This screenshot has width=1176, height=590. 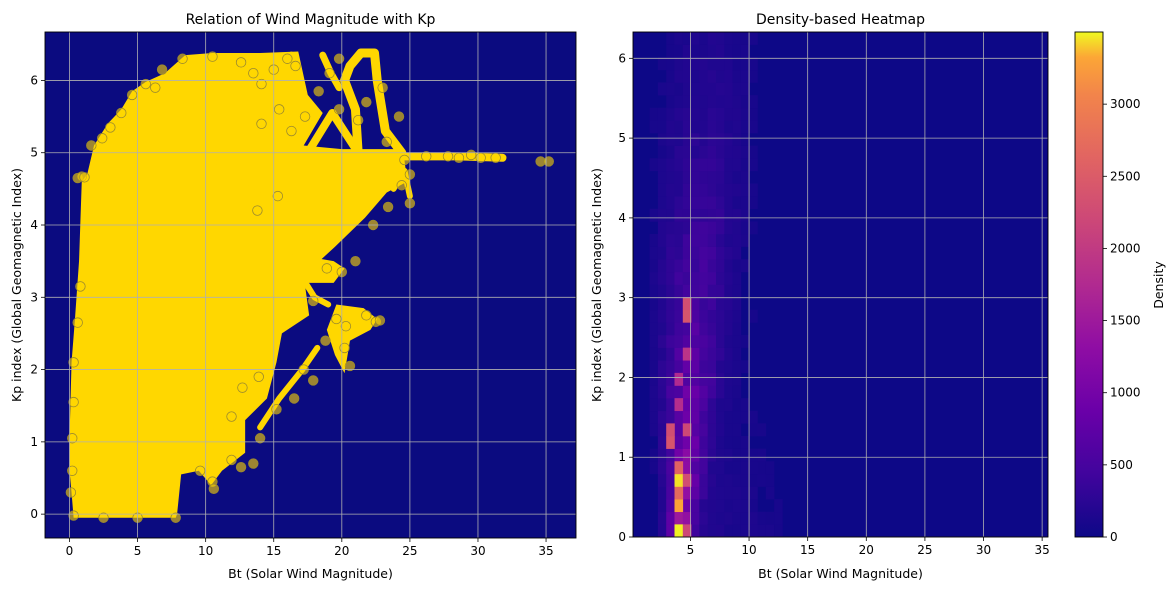 I want to click on heatmap-y-axis-label: Kp index (Global Geomagnetic Index), so click(x=596, y=285).